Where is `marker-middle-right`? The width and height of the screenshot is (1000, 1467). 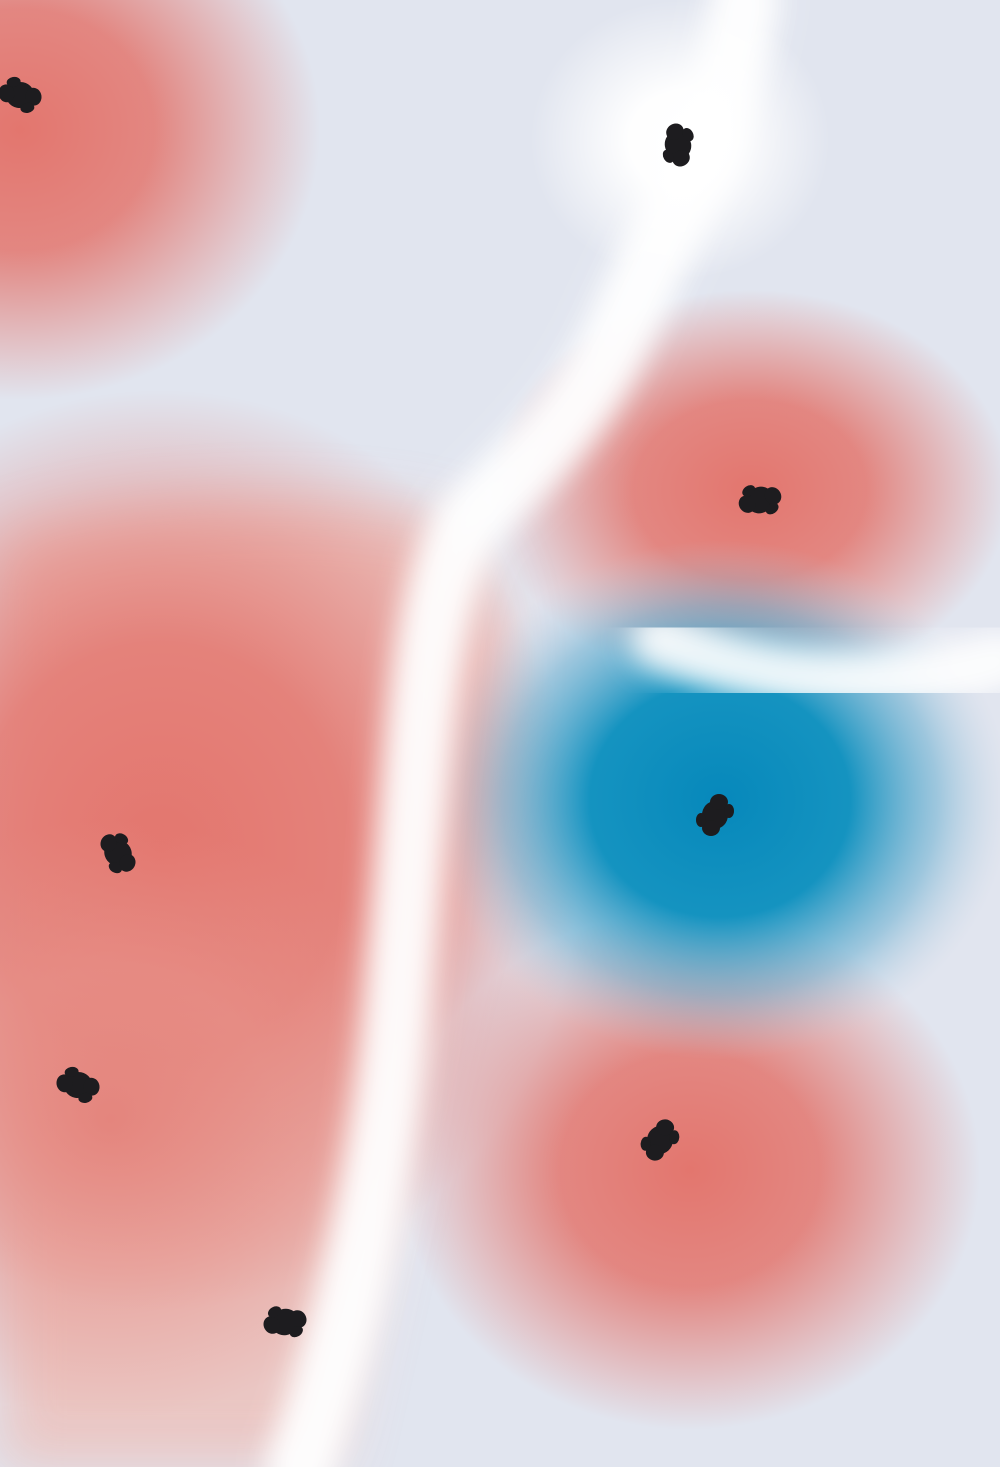
marker-middle-right is located at coordinates (715, 815).